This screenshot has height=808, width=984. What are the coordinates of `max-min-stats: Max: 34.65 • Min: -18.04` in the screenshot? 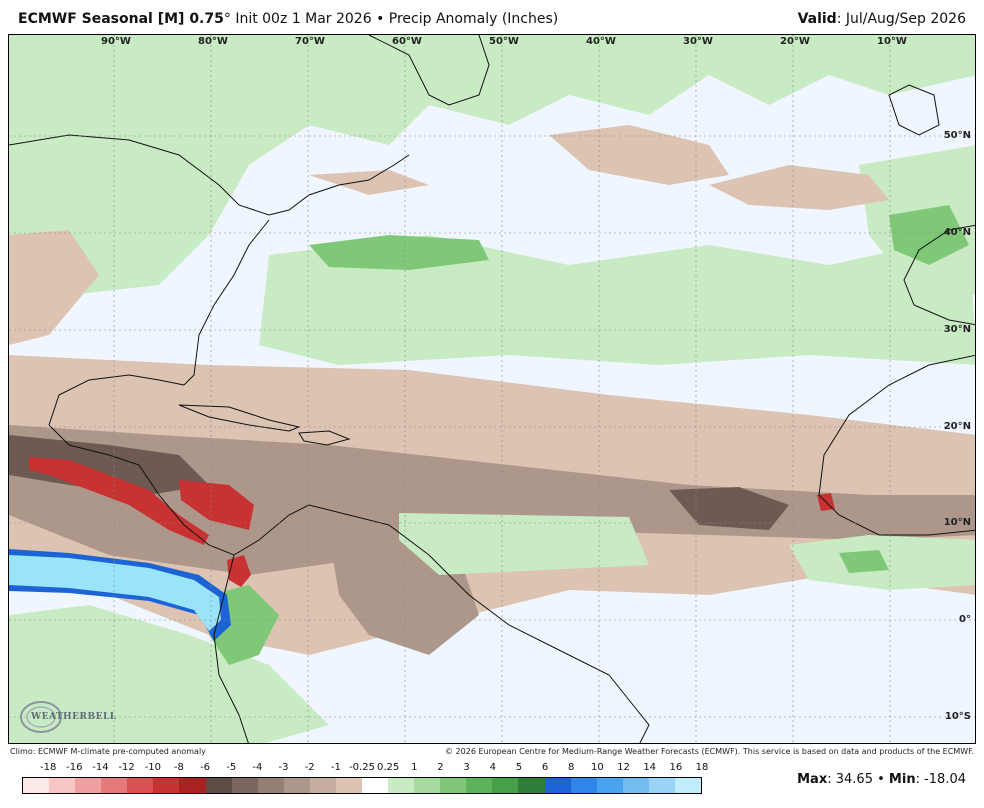 It's located at (881, 779).